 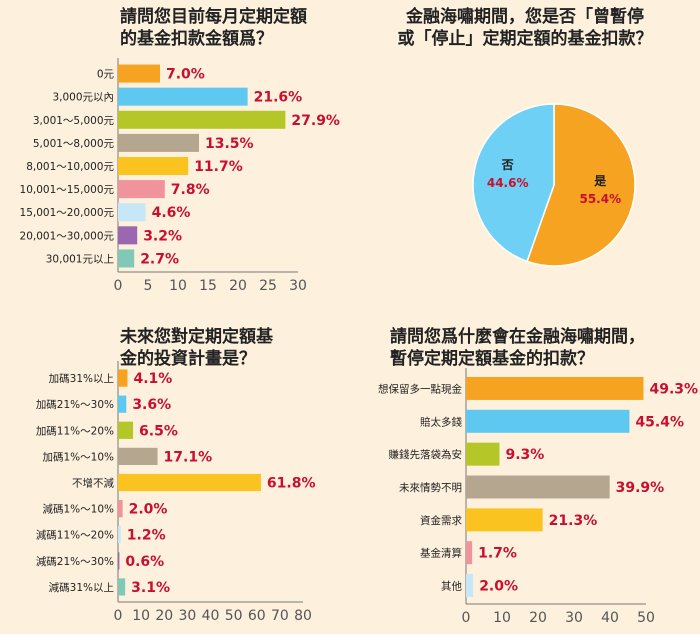 What do you see at coordinates (79, 457) in the screenshot?
I see `category-label: 加碼1%～10%` at bounding box center [79, 457].